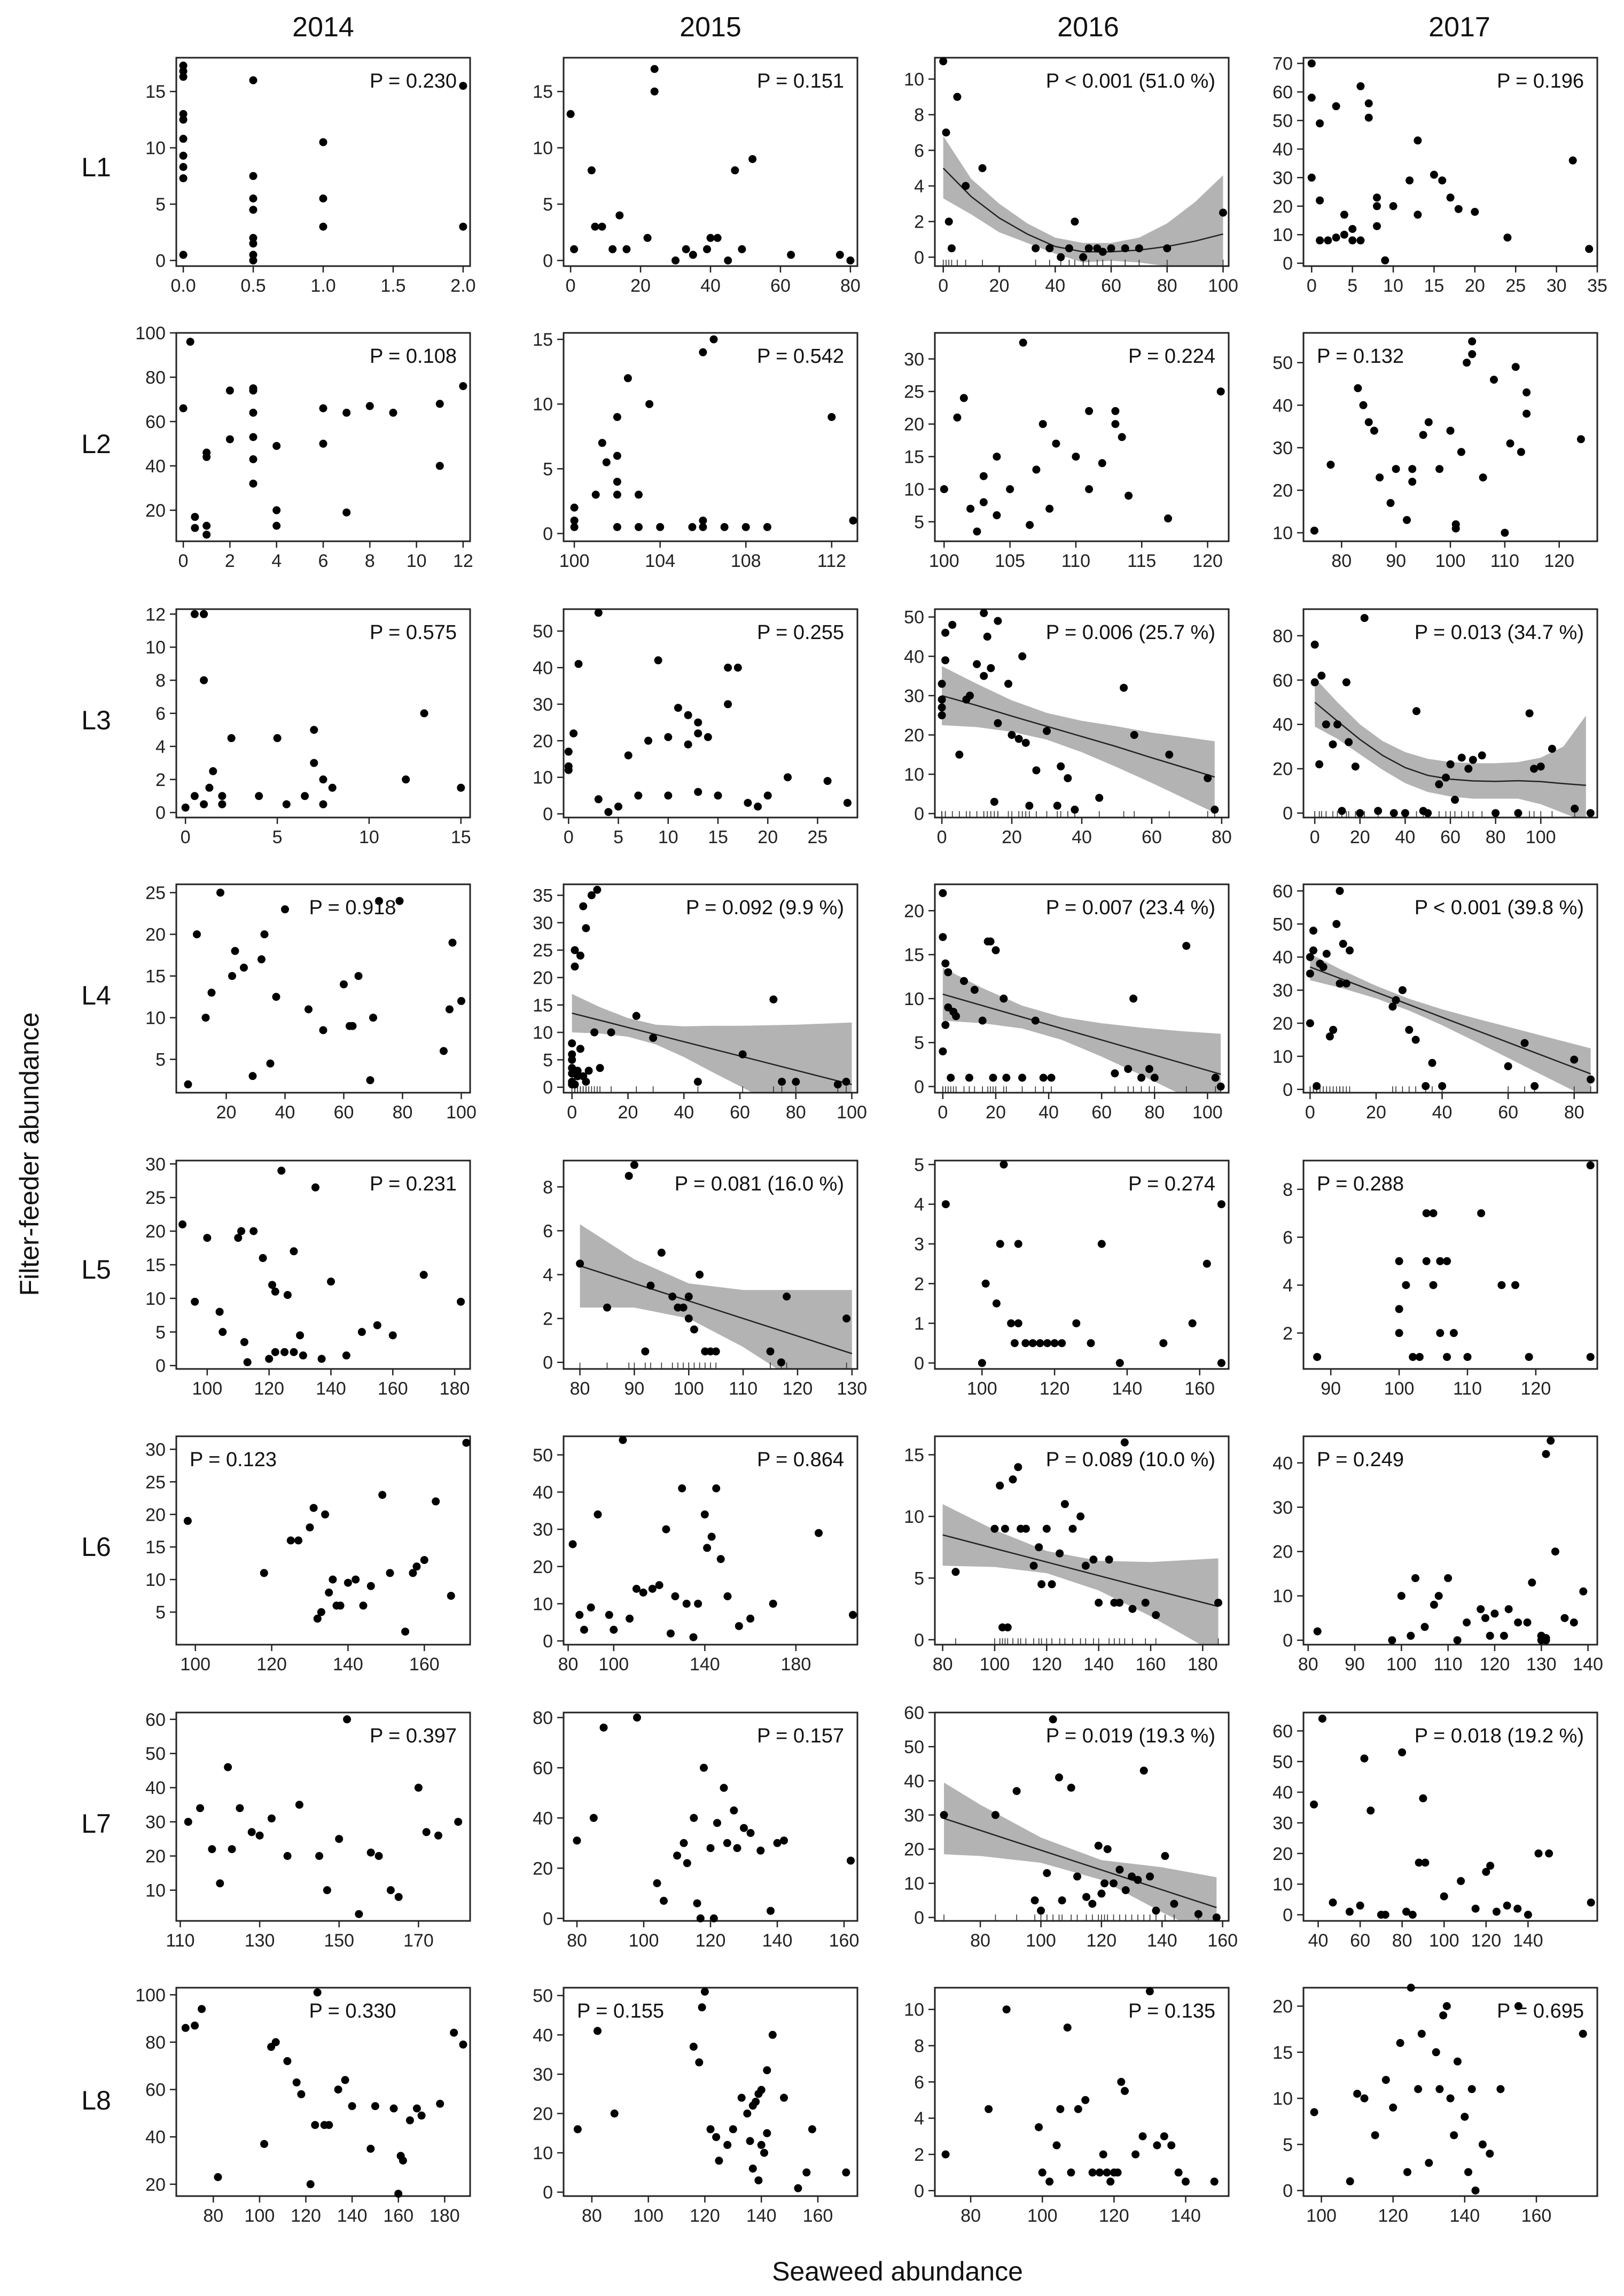 This screenshot has width=1624, height=2296. I want to click on plot-frame-L6-2016, so click(1082, 1541).